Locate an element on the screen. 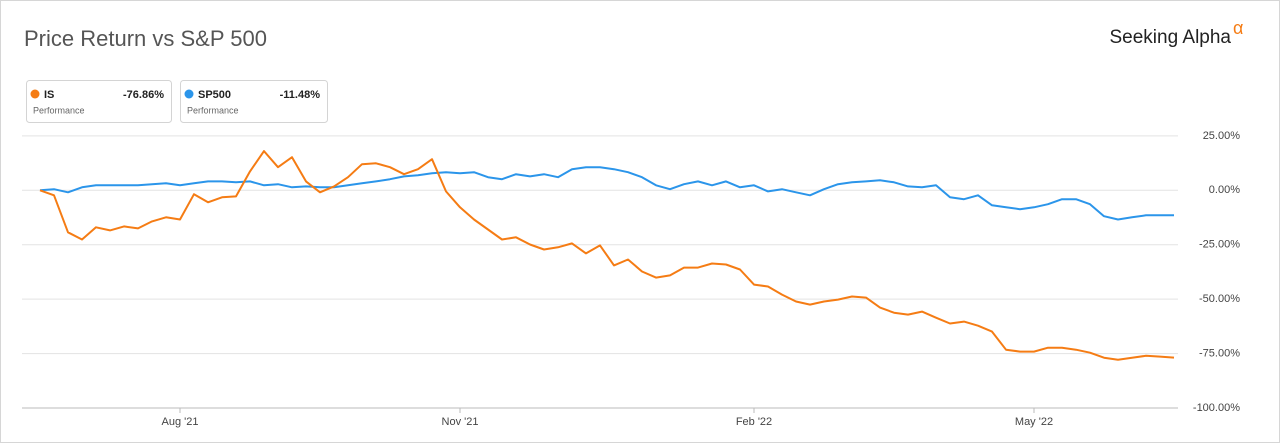  brand: Seeking Alpha is located at coordinates (1171, 37).